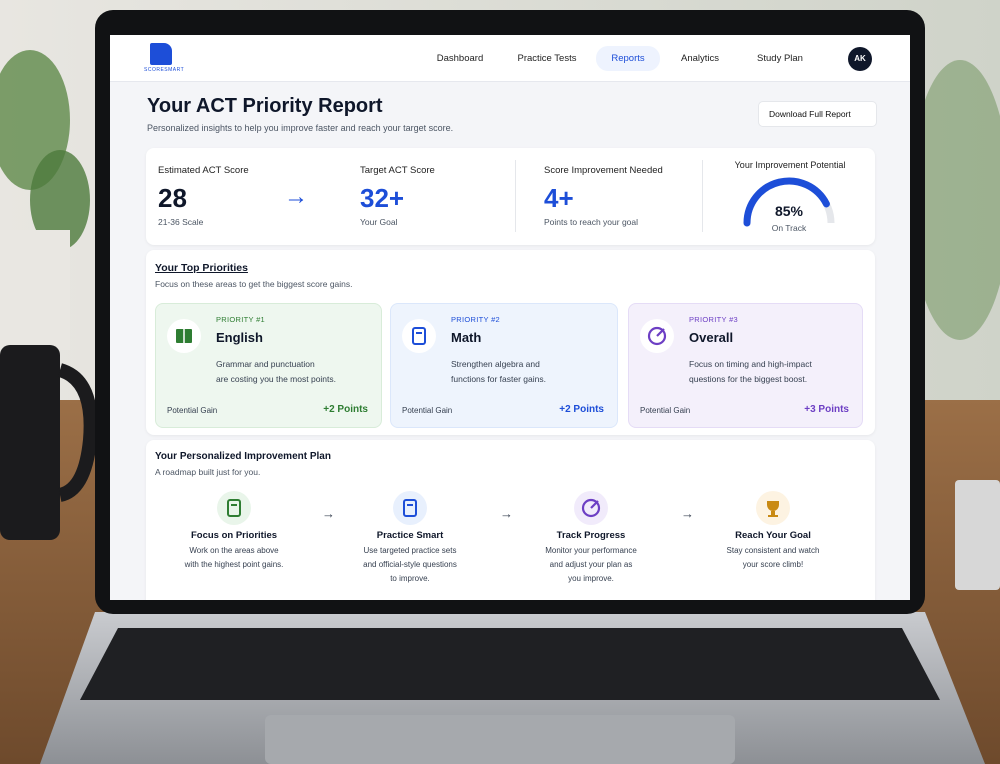  I want to click on step-title: Track Progress, so click(591, 535).